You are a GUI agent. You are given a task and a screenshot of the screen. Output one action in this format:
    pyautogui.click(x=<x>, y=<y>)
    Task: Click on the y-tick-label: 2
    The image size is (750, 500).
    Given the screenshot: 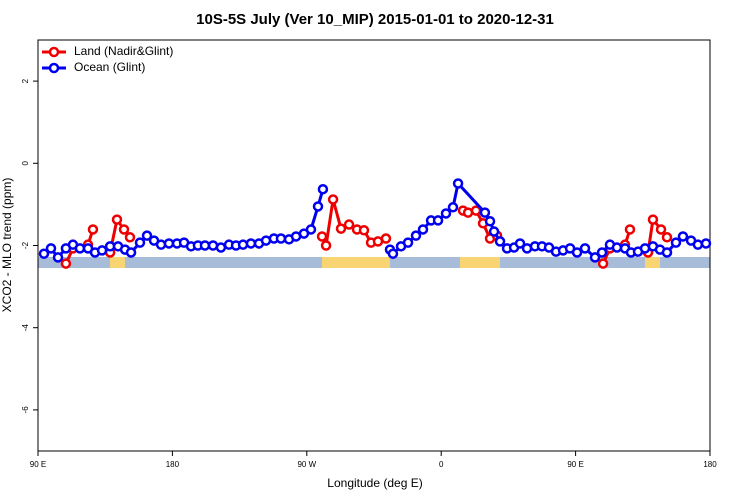 What is the action you would take?
    pyautogui.click(x=25, y=80)
    